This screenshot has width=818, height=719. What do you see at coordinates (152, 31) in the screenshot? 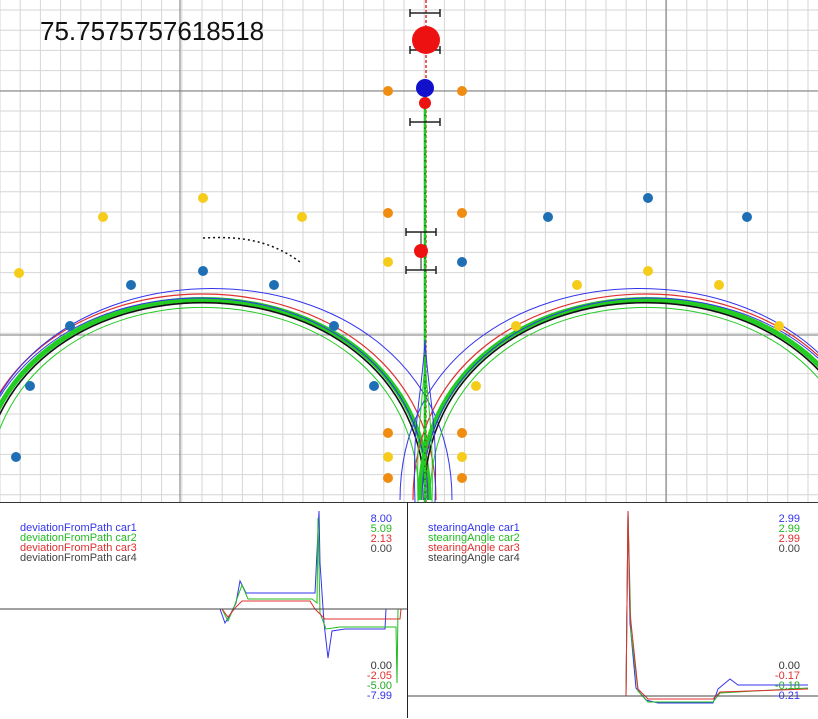
I see `time-readout: 75.7575757618518` at bounding box center [152, 31].